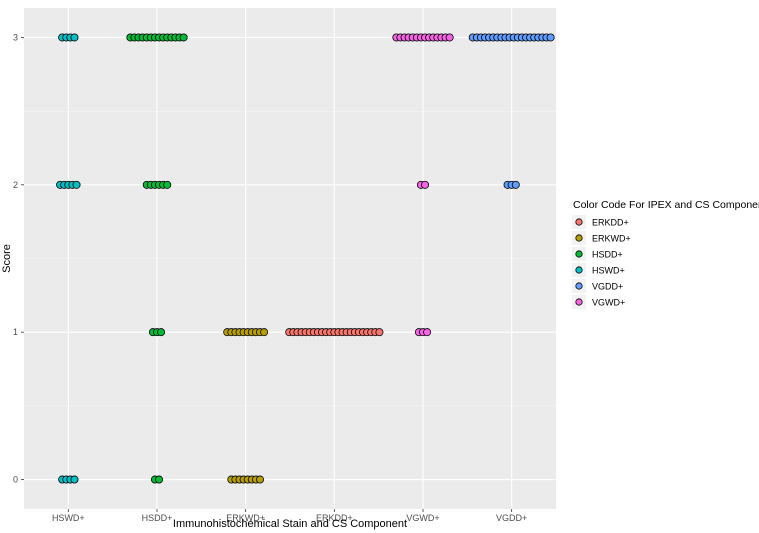 The image size is (759, 533). What do you see at coordinates (157, 518) in the screenshot?
I see `x-tick-label: HSDD+` at bounding box center [157, 518].